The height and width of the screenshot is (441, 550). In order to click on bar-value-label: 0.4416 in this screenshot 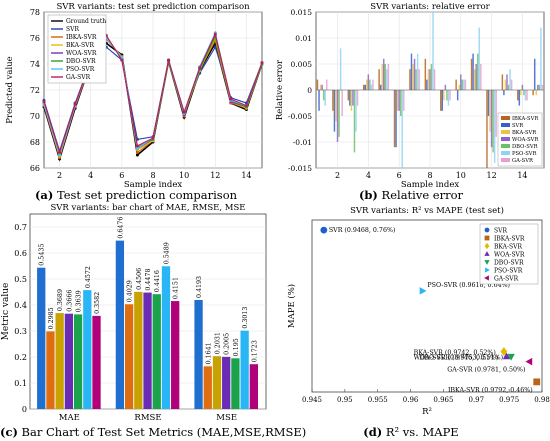, I will do `click(157, 281)`.